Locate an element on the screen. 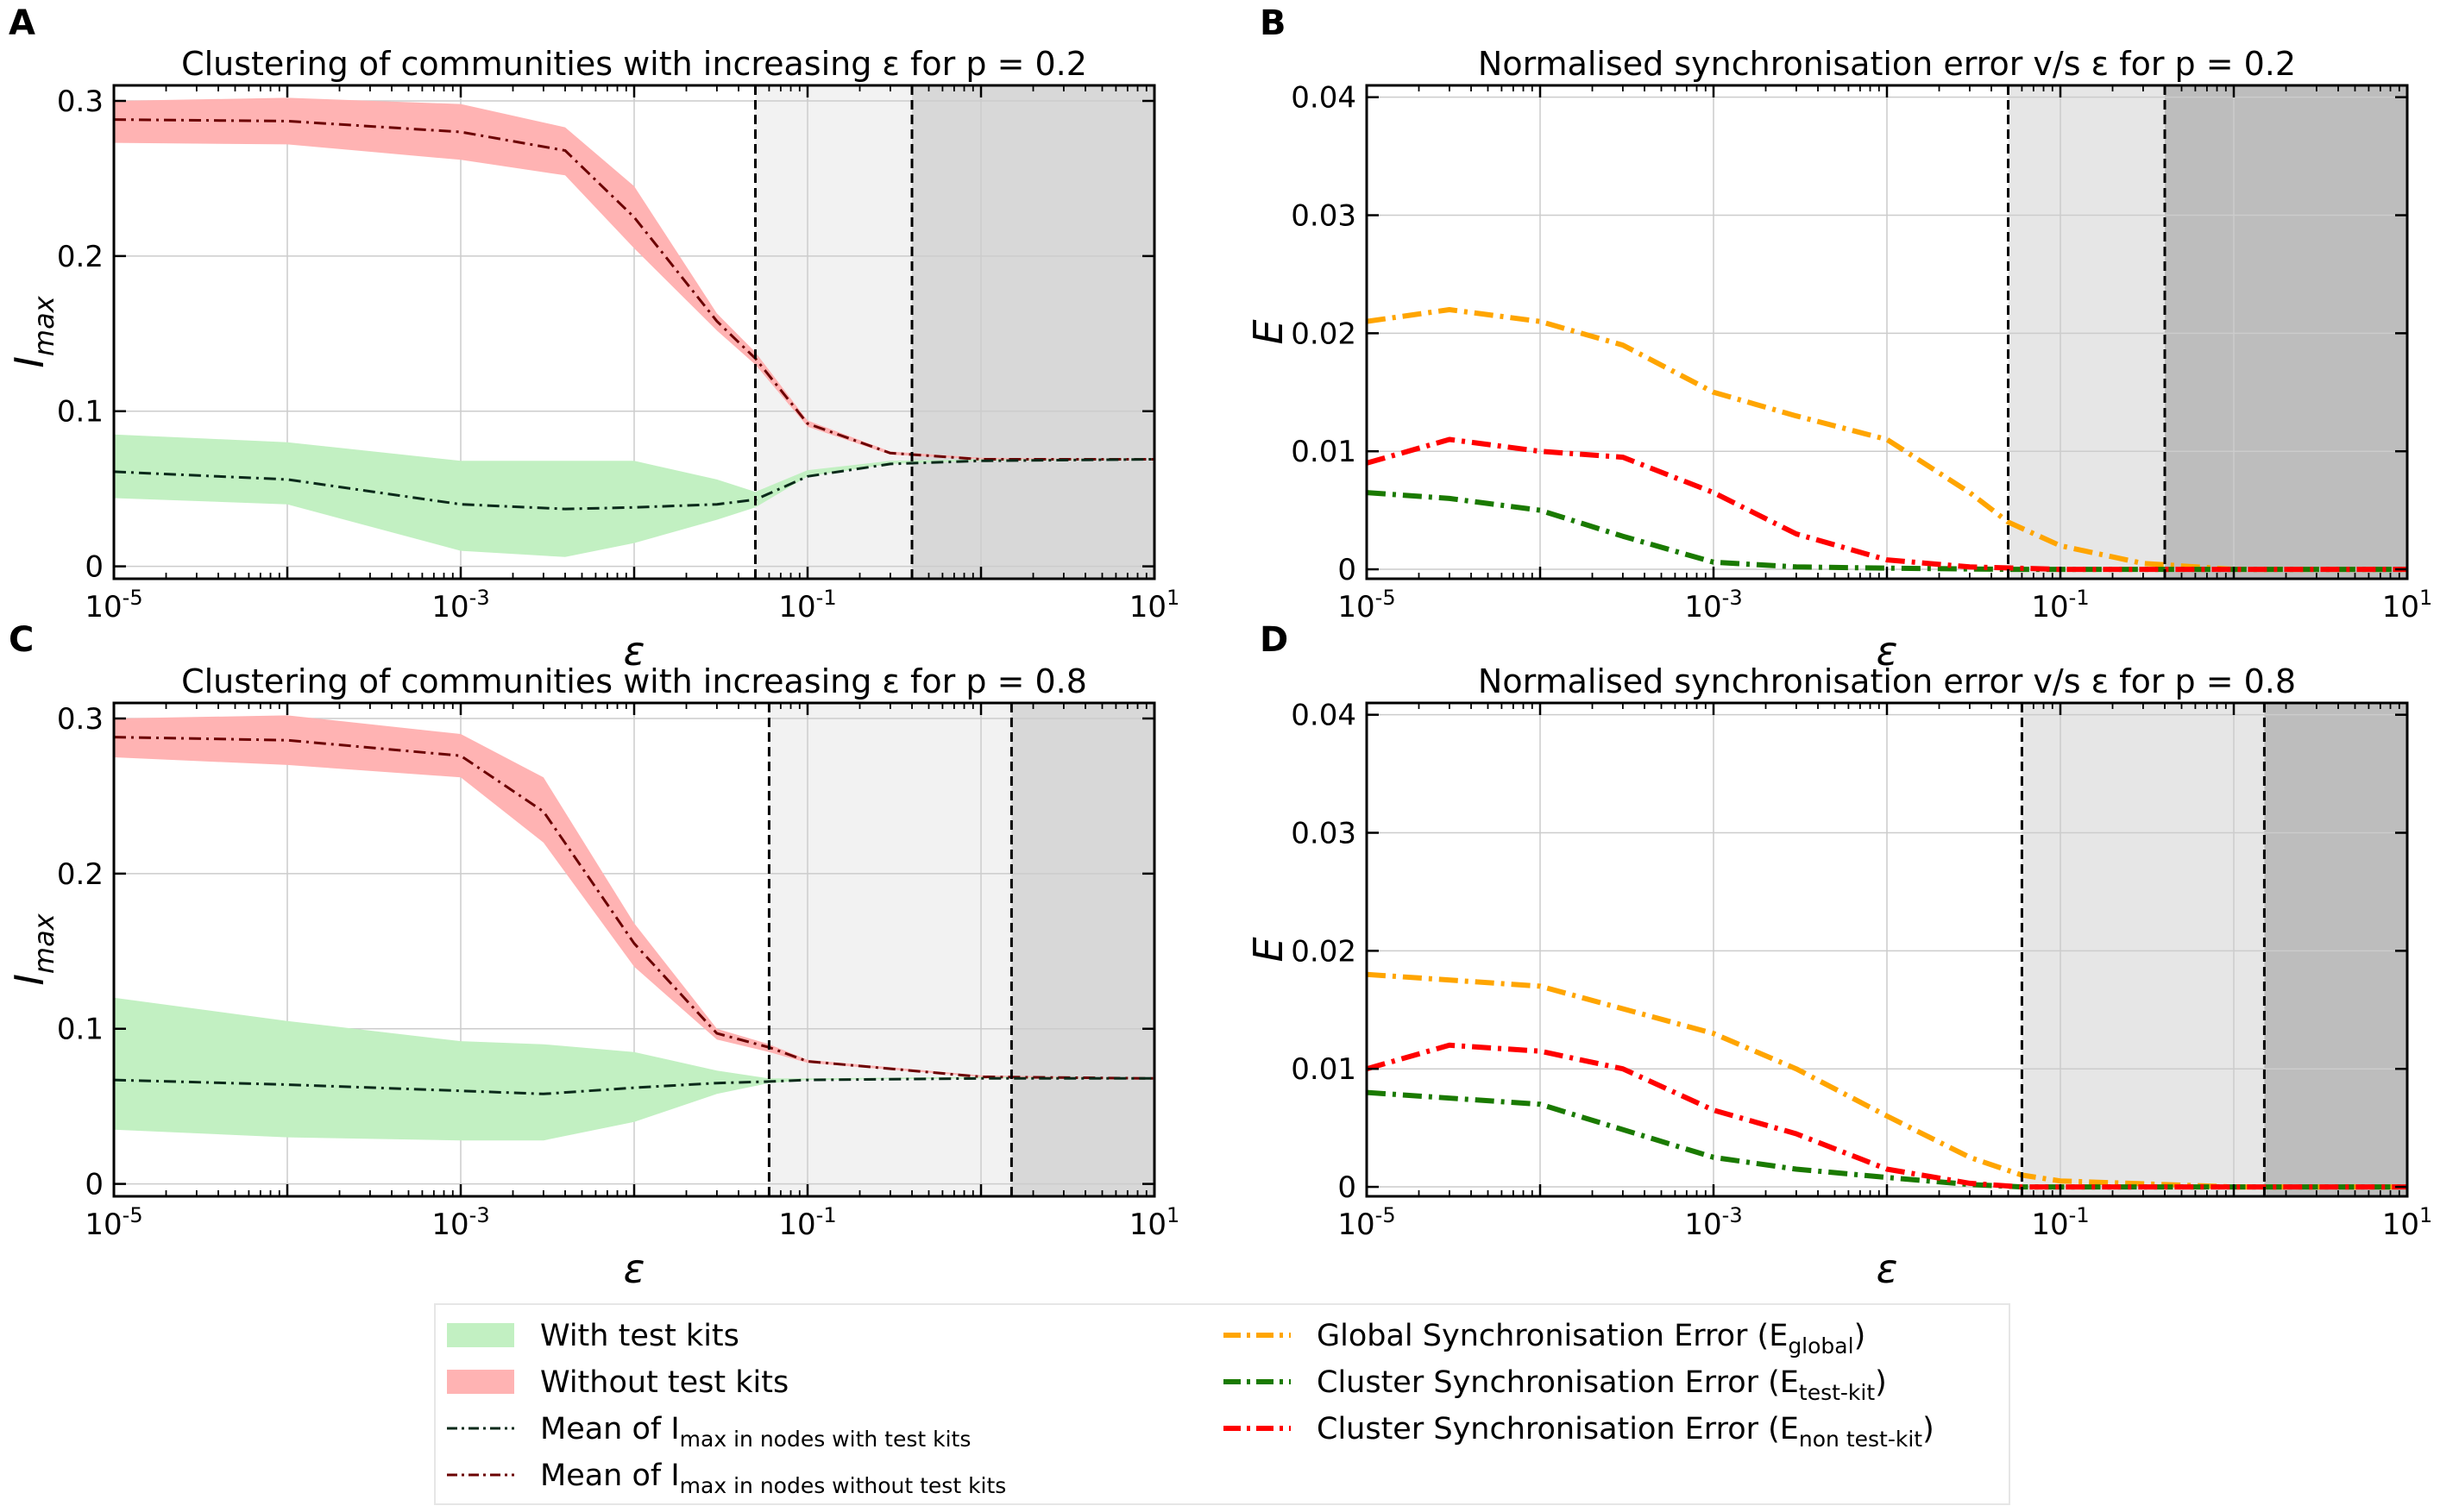 The image size is (2440, 1512). panel-letter: B is located at coordinates (1273, 23).